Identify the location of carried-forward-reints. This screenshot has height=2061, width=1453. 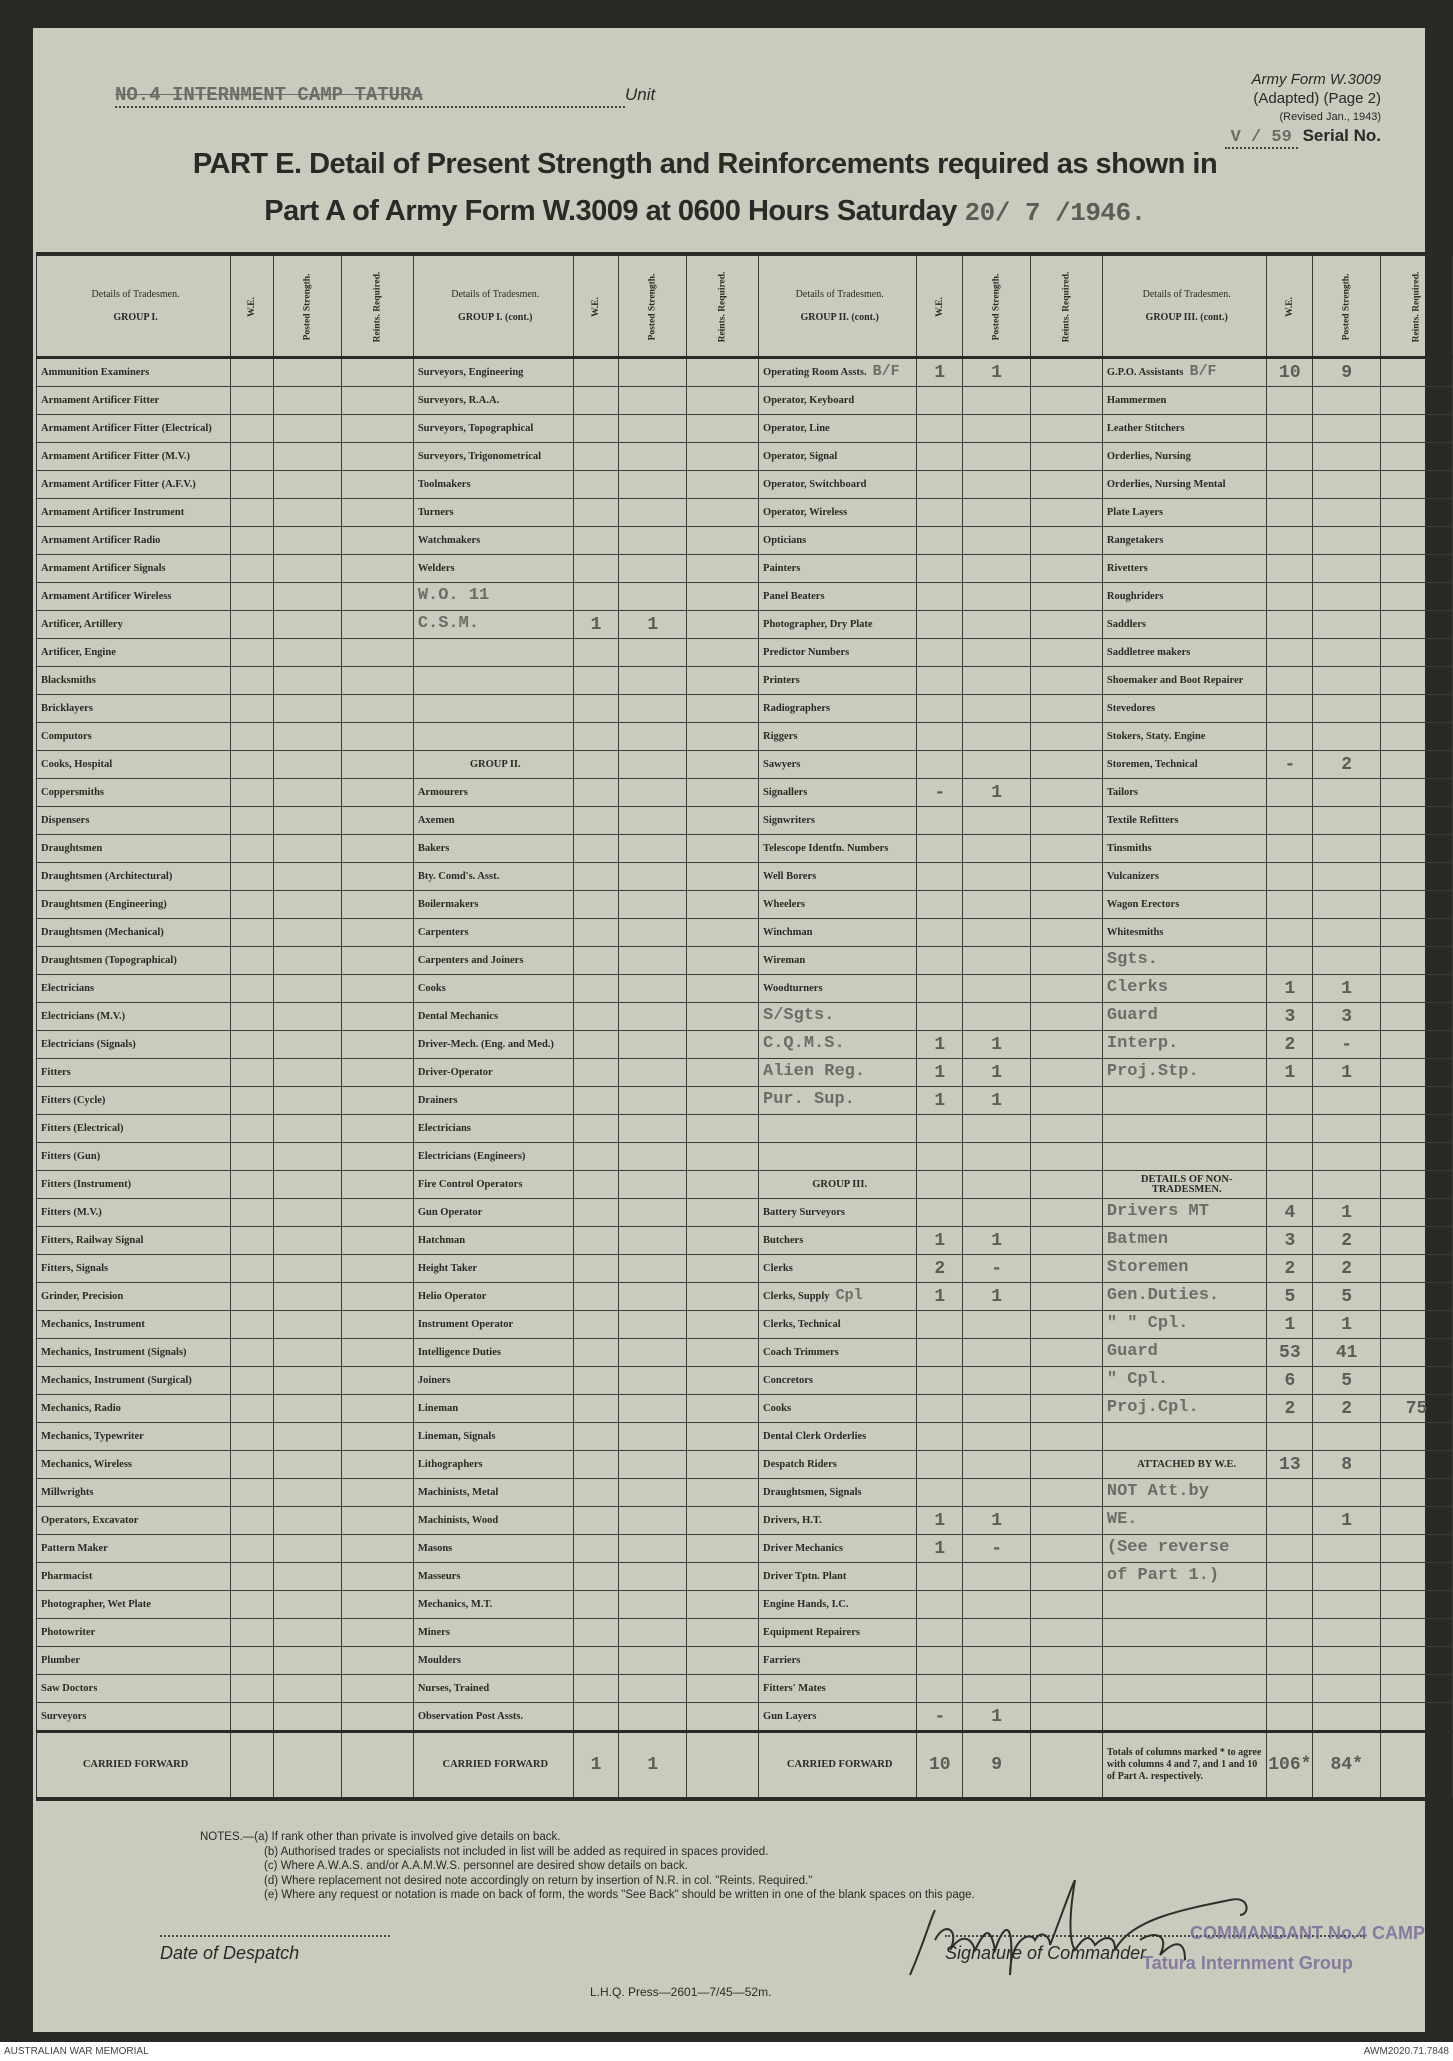
(1066, 1765).